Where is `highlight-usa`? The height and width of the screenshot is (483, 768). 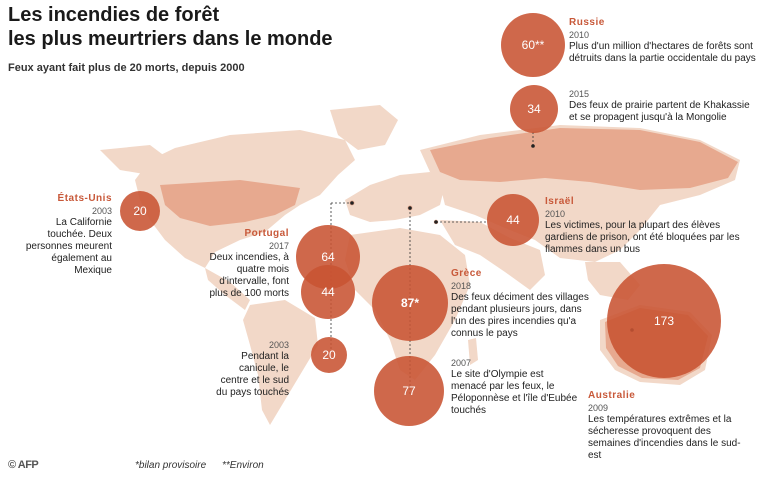 highlight-usa is located at coordinates (230, 203).